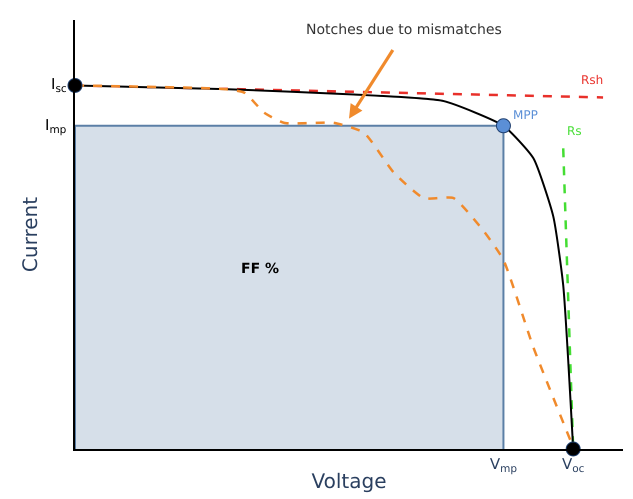 The image size is (633, 499). Describe the element at coordinates (573, 465) in the screenshot. I see `x-tick-label: V$_{oc}$` at that location.